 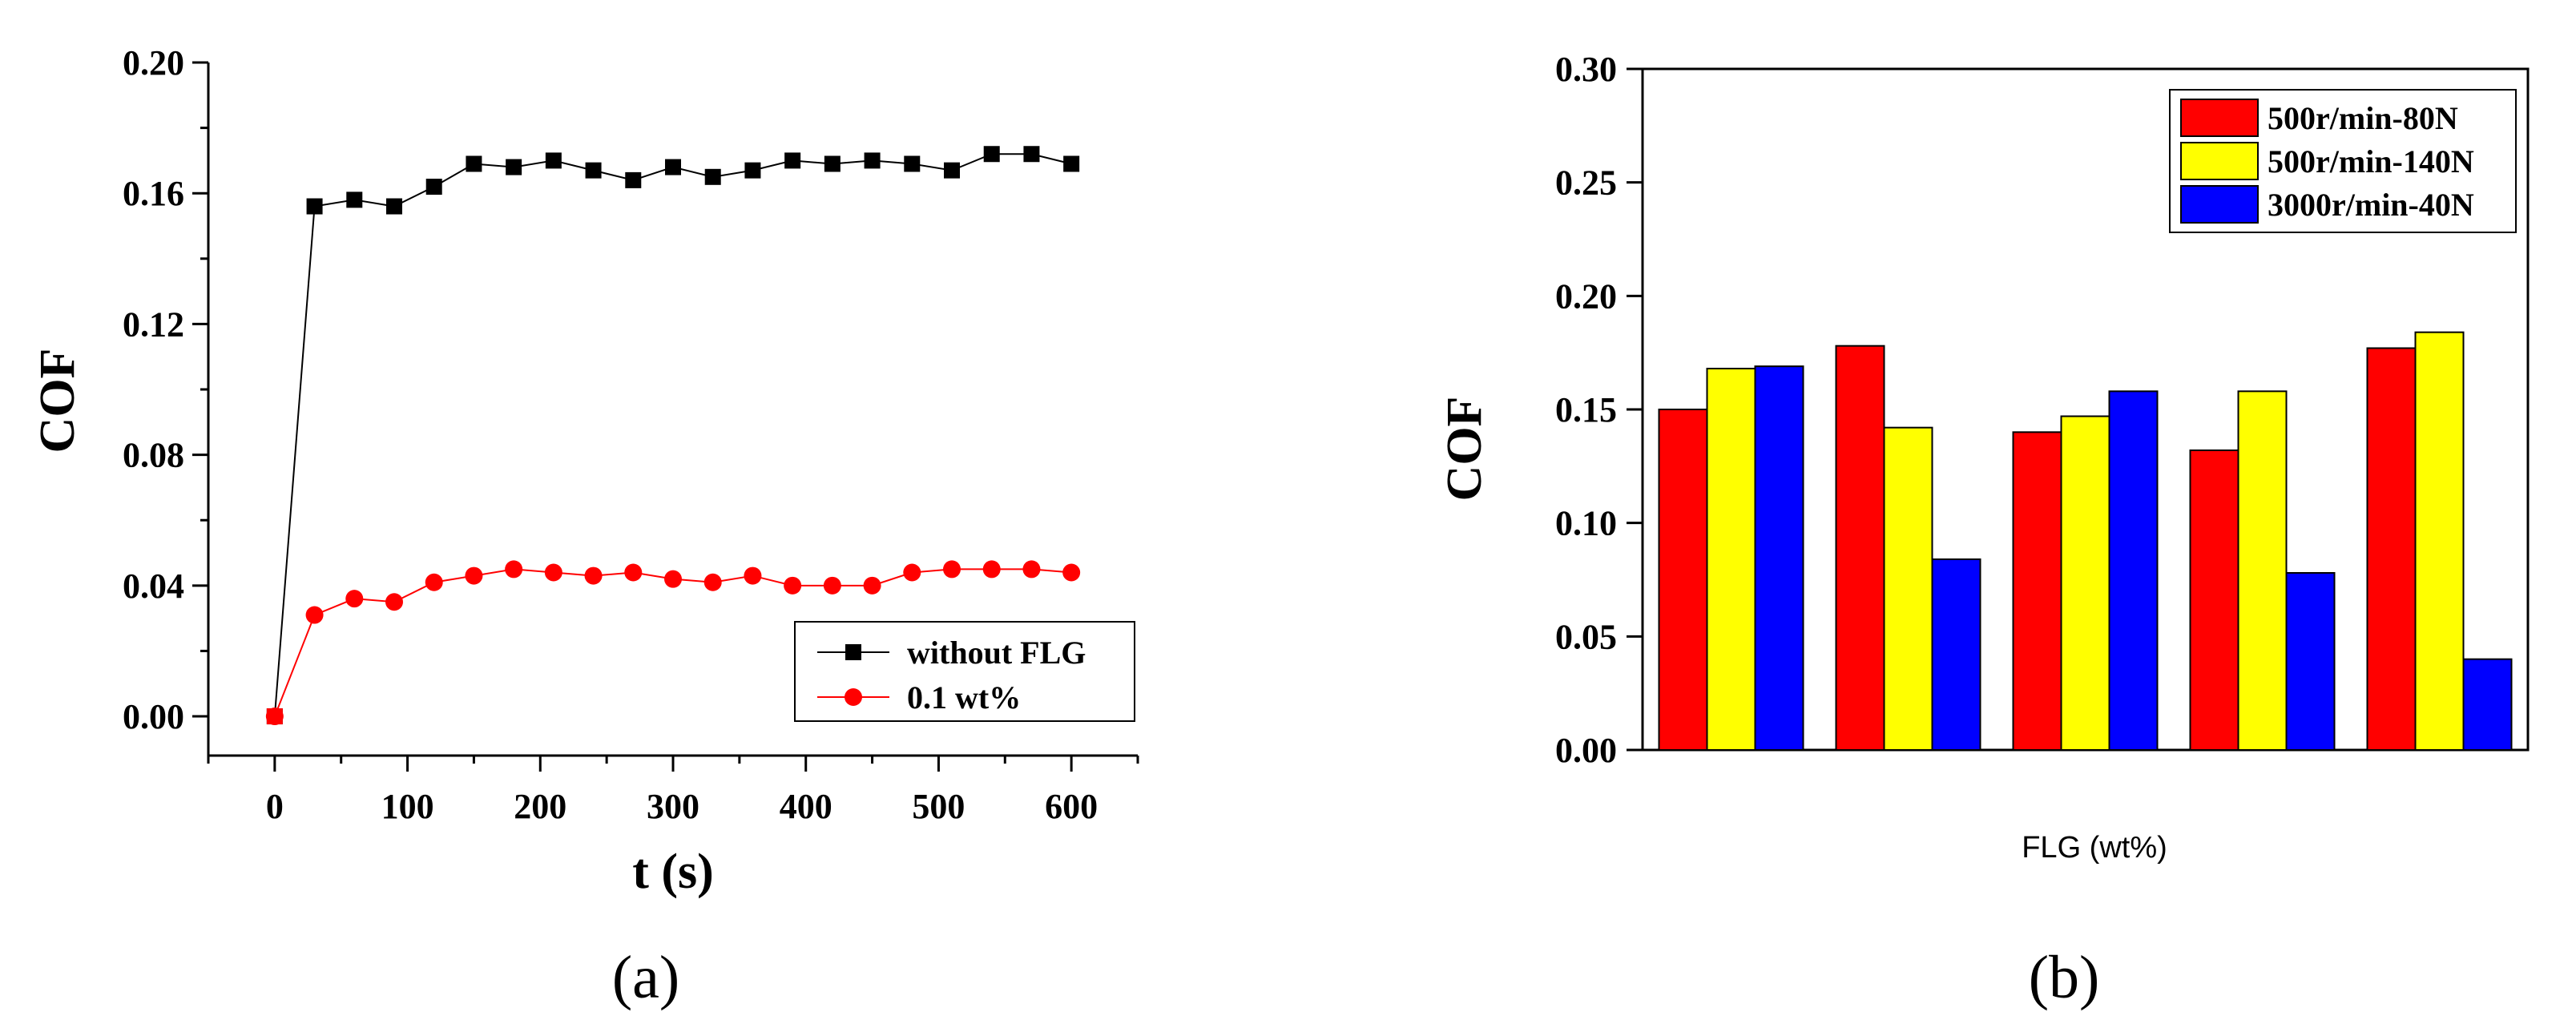 I want to click on chart-a-xtick-label: 300, so click(x=673, y=806).